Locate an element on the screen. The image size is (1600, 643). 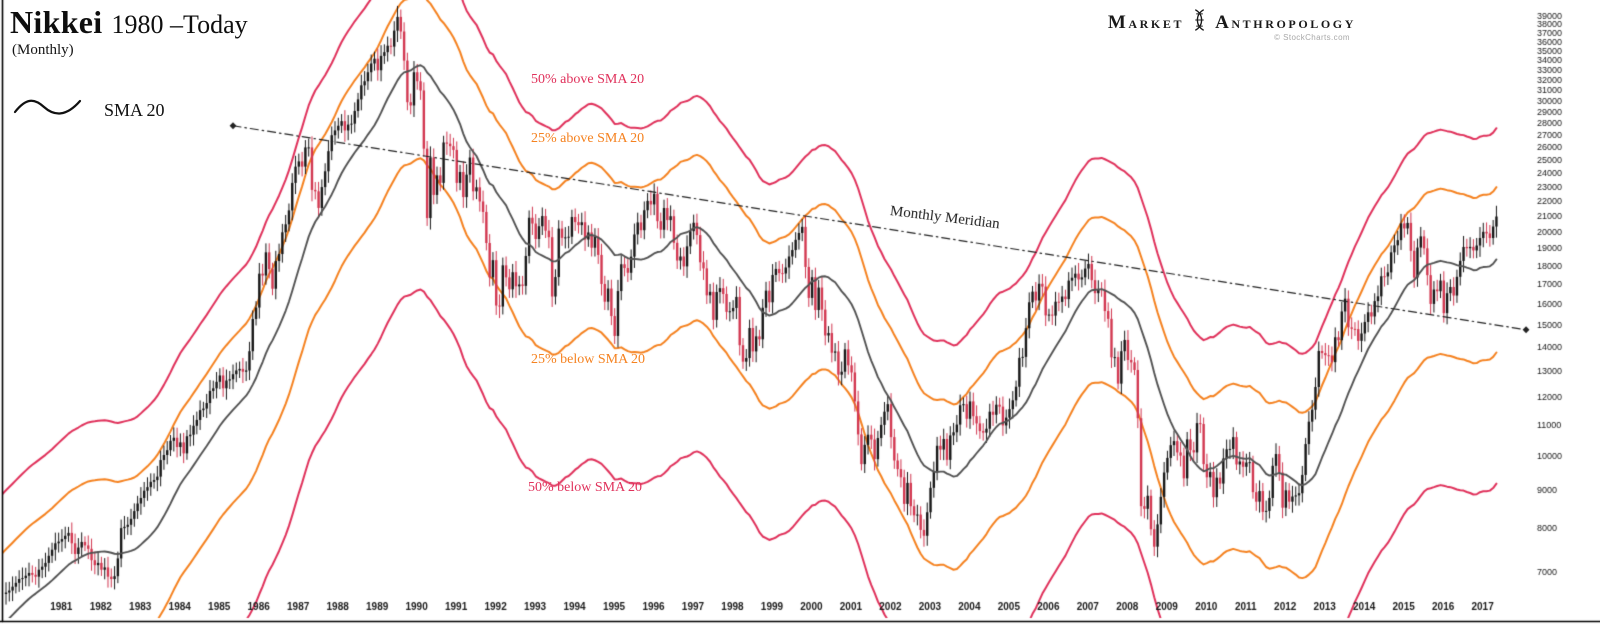
stockcharts-credit: © StockCharts.com is located at coordinates (1312, 37).